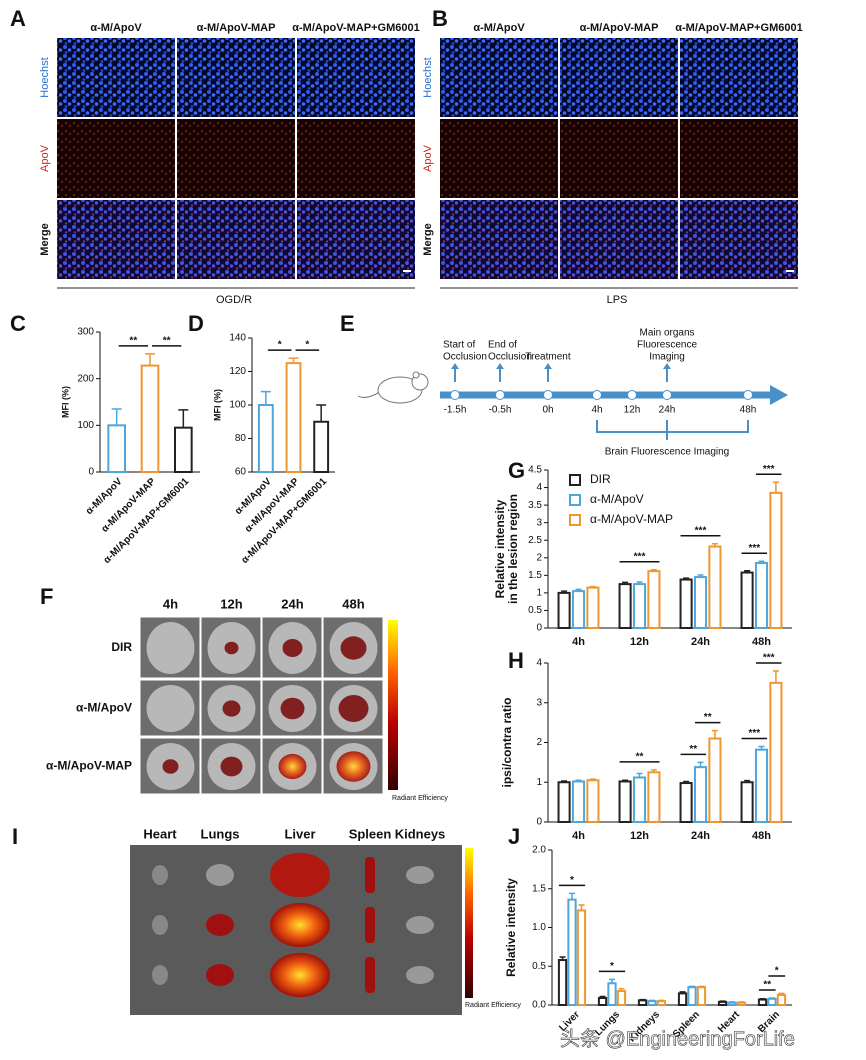 The height and width of the screenshot is (1060, 866). I want to click on event-label: Imaging, so click(667, 357).